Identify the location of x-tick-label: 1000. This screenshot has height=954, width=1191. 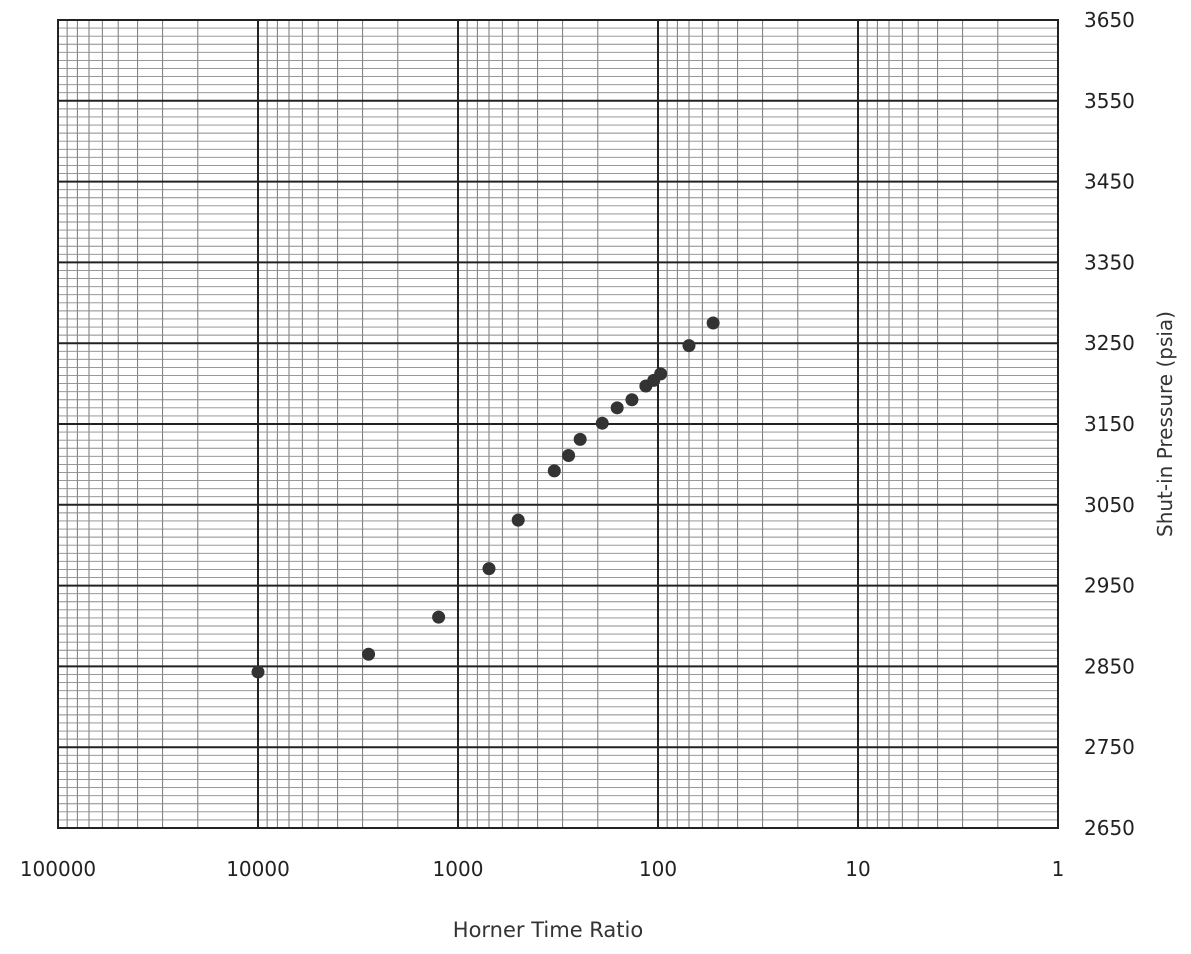
(458, 869).